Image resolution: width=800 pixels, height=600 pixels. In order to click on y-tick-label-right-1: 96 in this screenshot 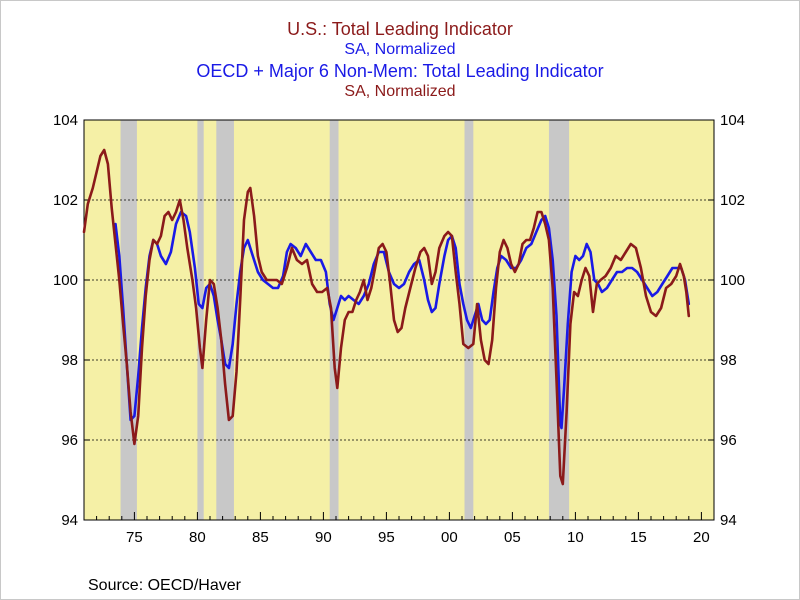, I will do `click(728, 440)`.